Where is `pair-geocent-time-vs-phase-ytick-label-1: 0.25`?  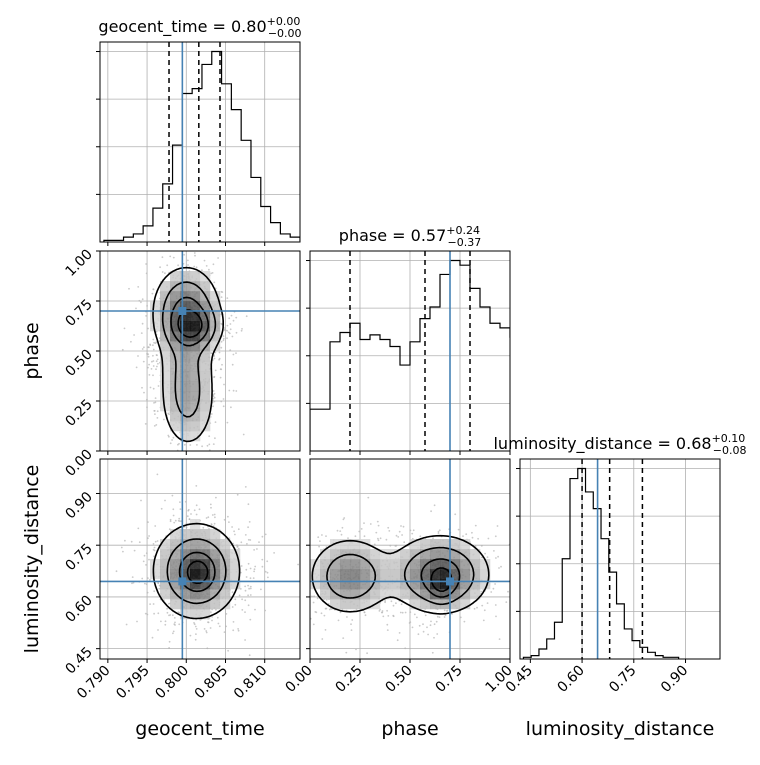
pair-geocent-time-vs-phase-ytick-label-1: 0.25 is located at coordinates (78, 413).